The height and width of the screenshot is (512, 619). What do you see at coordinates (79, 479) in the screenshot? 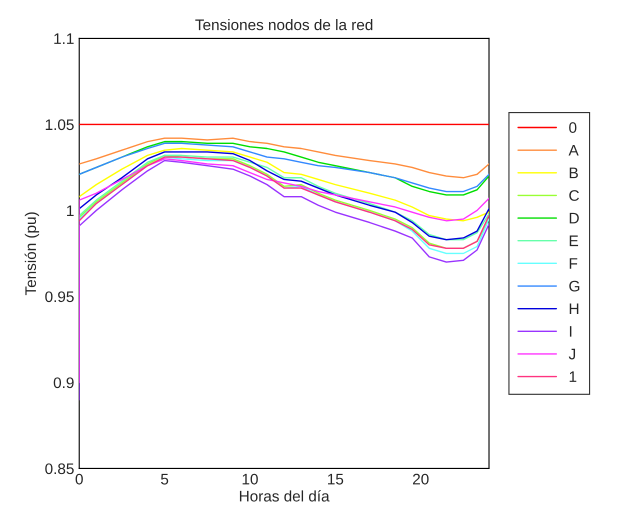
I see `x-tick-label: 0` at bounding box center [79, 479].